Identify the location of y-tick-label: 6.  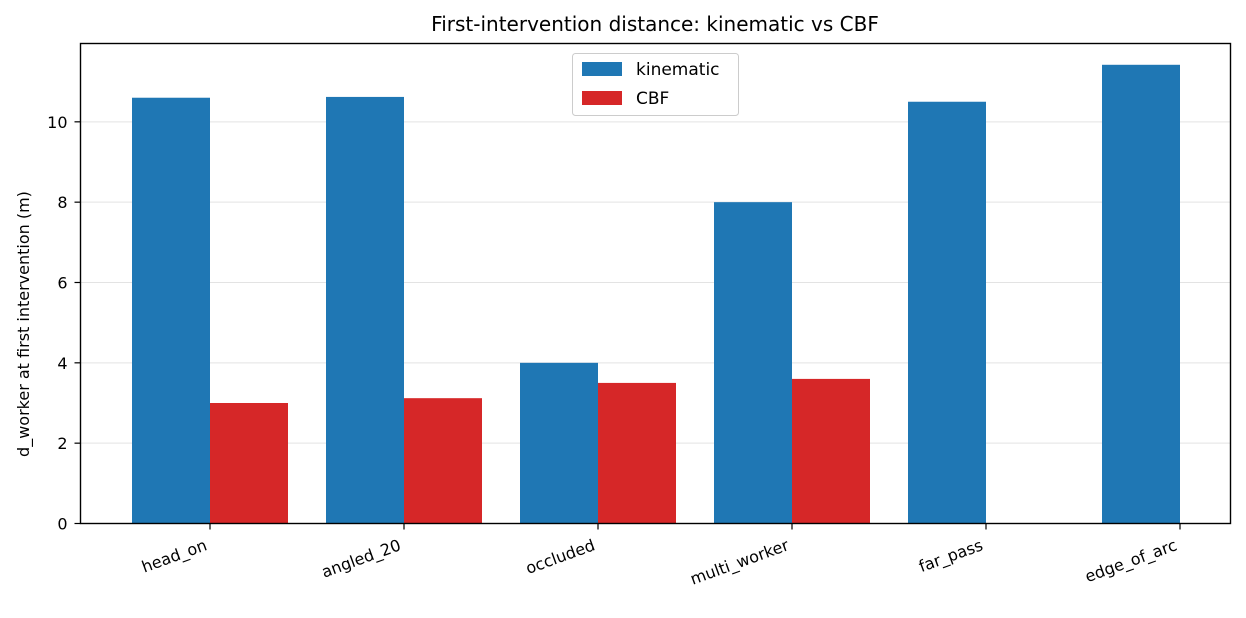
(62, 282).